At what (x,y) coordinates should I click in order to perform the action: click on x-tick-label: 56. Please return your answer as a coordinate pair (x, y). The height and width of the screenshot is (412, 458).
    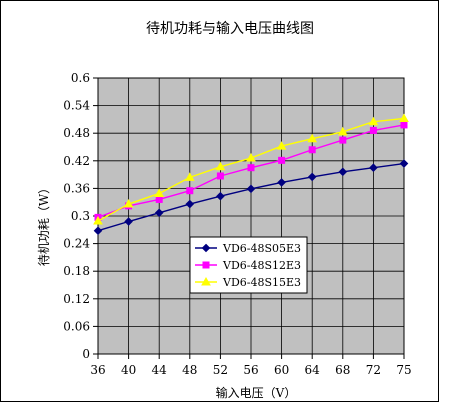
    Looking at the image, I should click on (250, 370).